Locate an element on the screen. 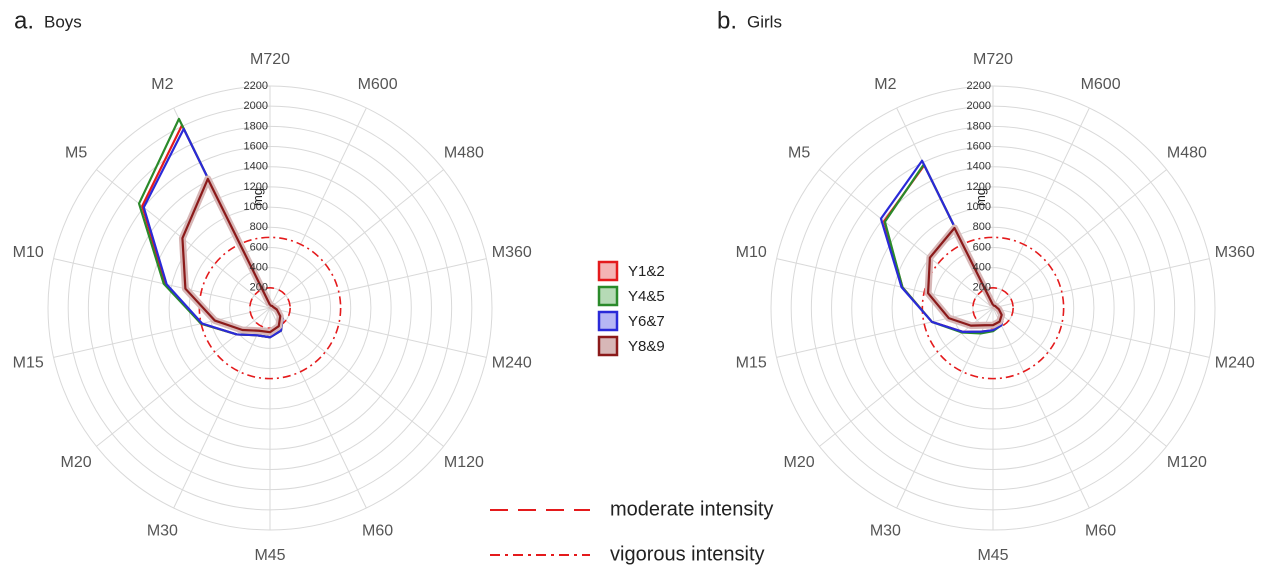  legend-label: Y1&2 is located at coordinates (646, 271).